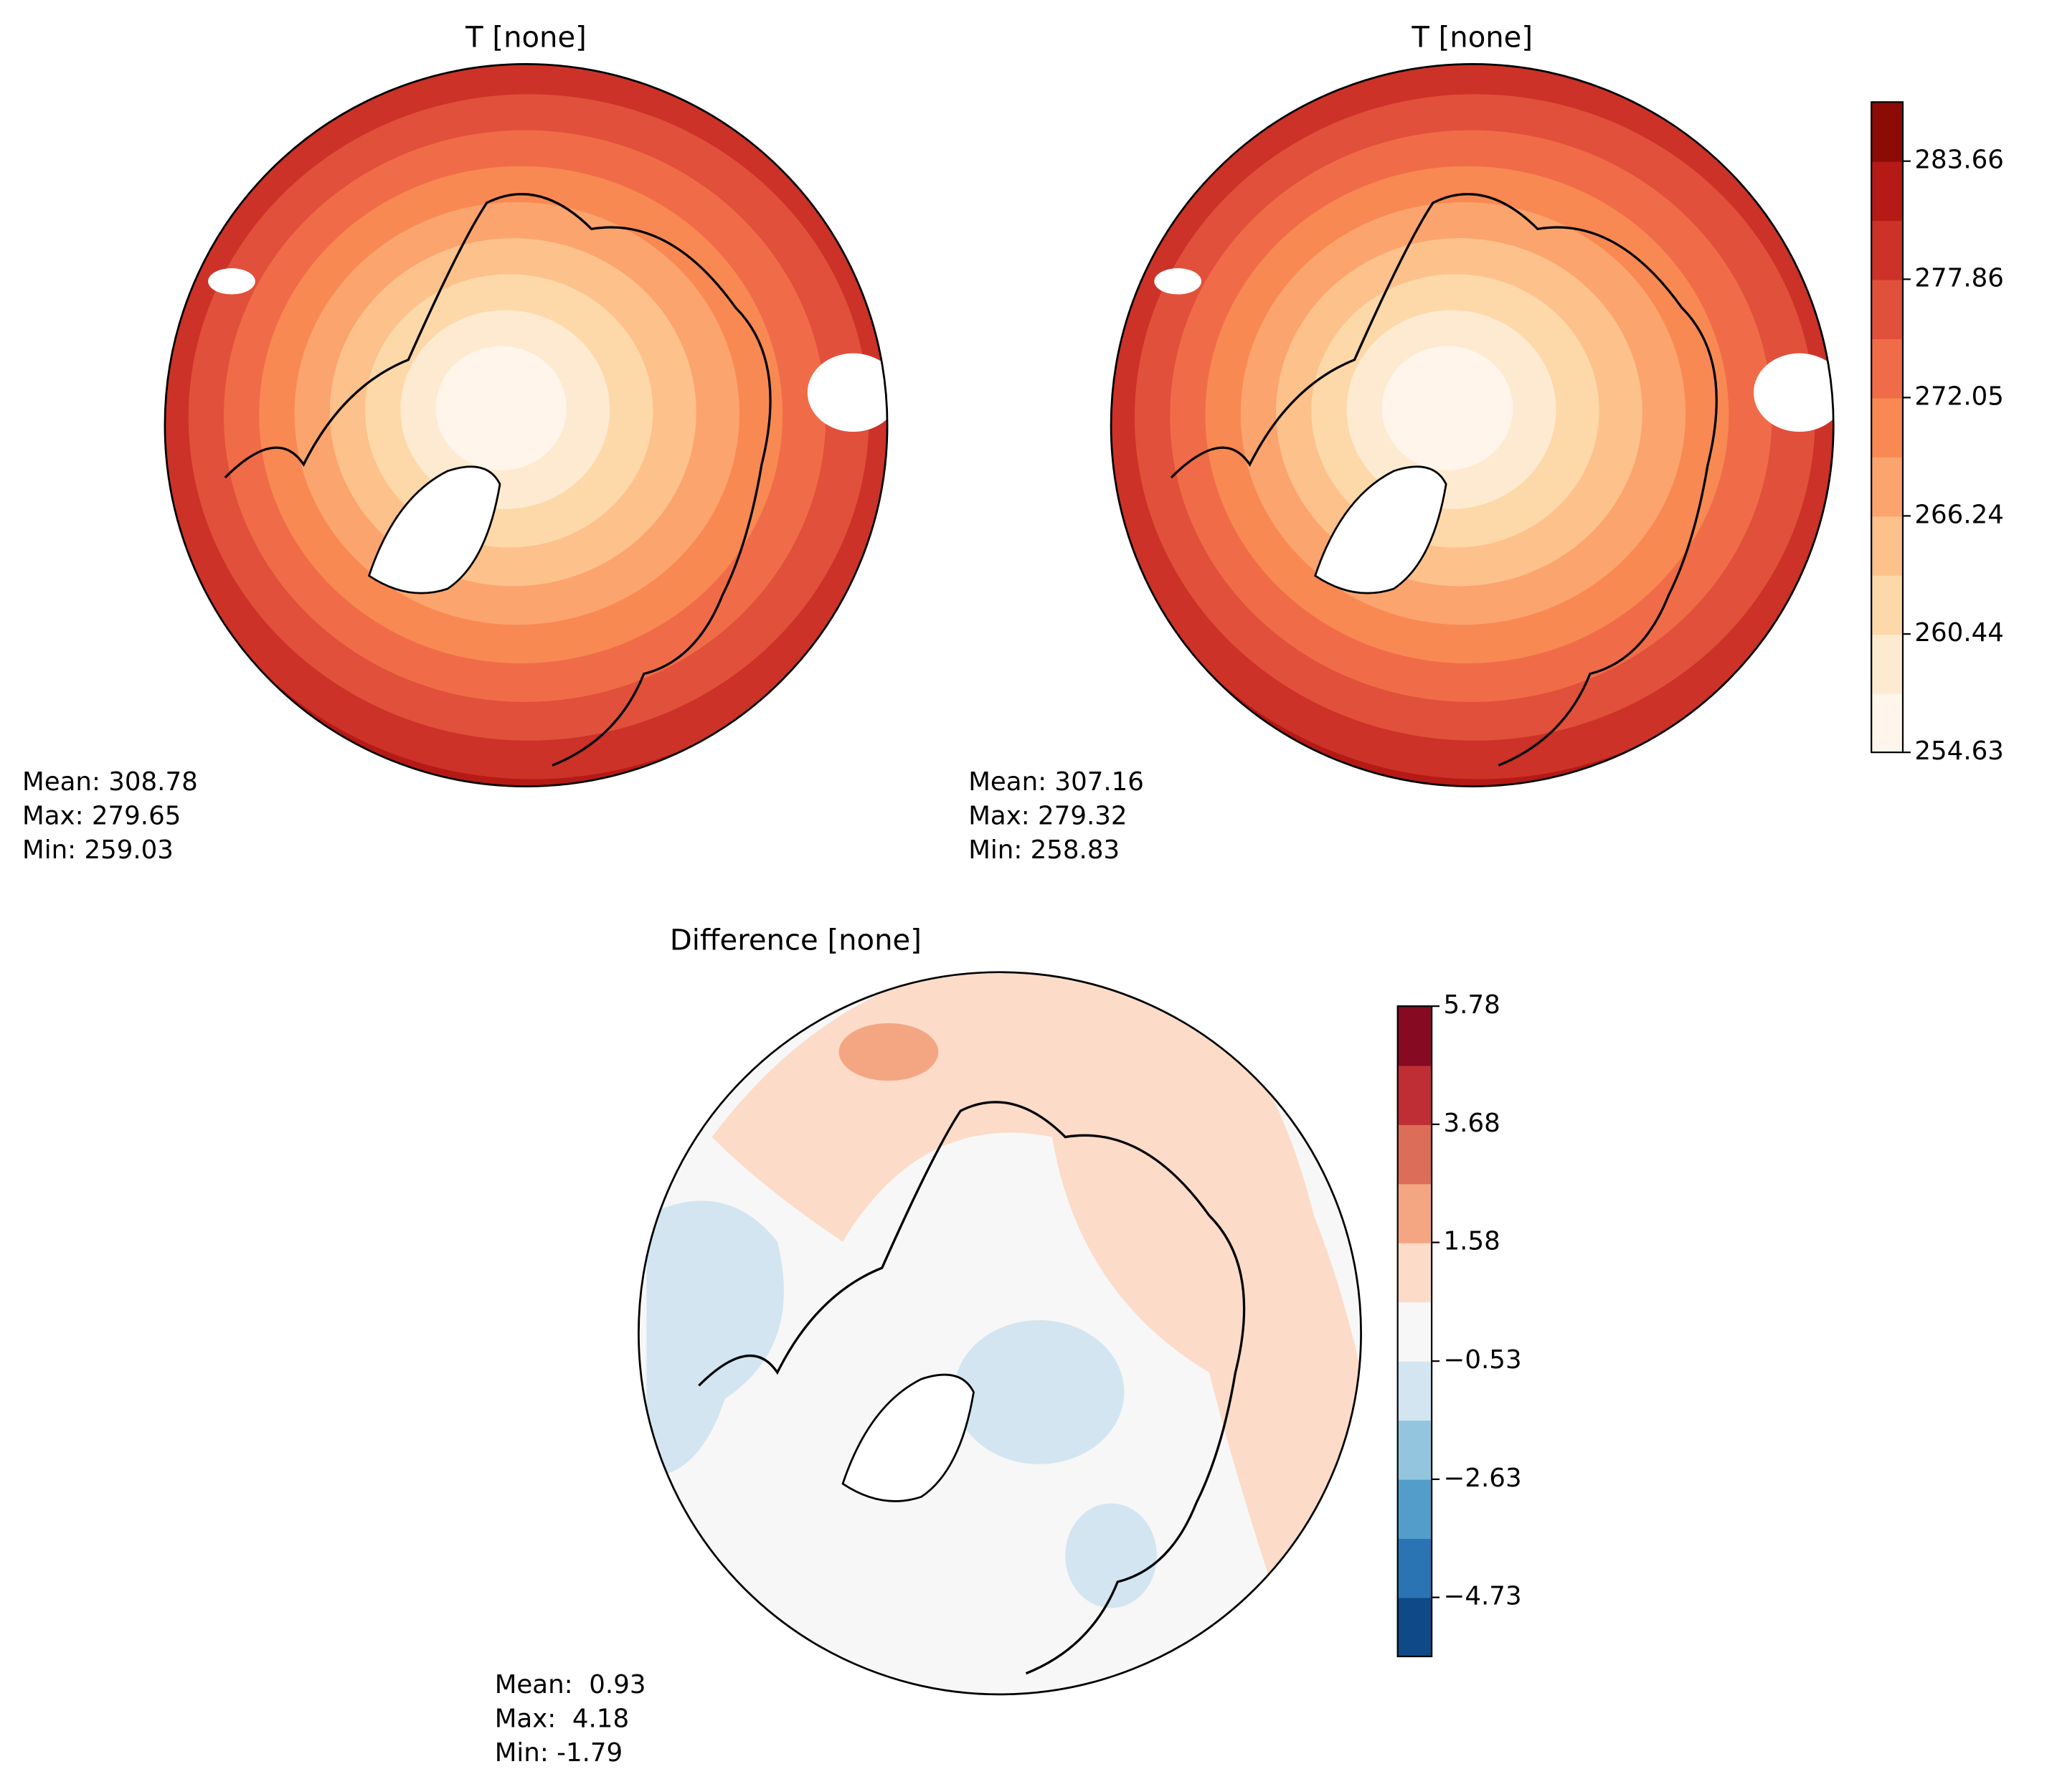 The height and width of the screenshot is (1792, 2052). What do you see at coordinates (1959, 396) in the screenshot?
I see `colorbar-tick-label: 272.05` at bounding box center [1959, 396].